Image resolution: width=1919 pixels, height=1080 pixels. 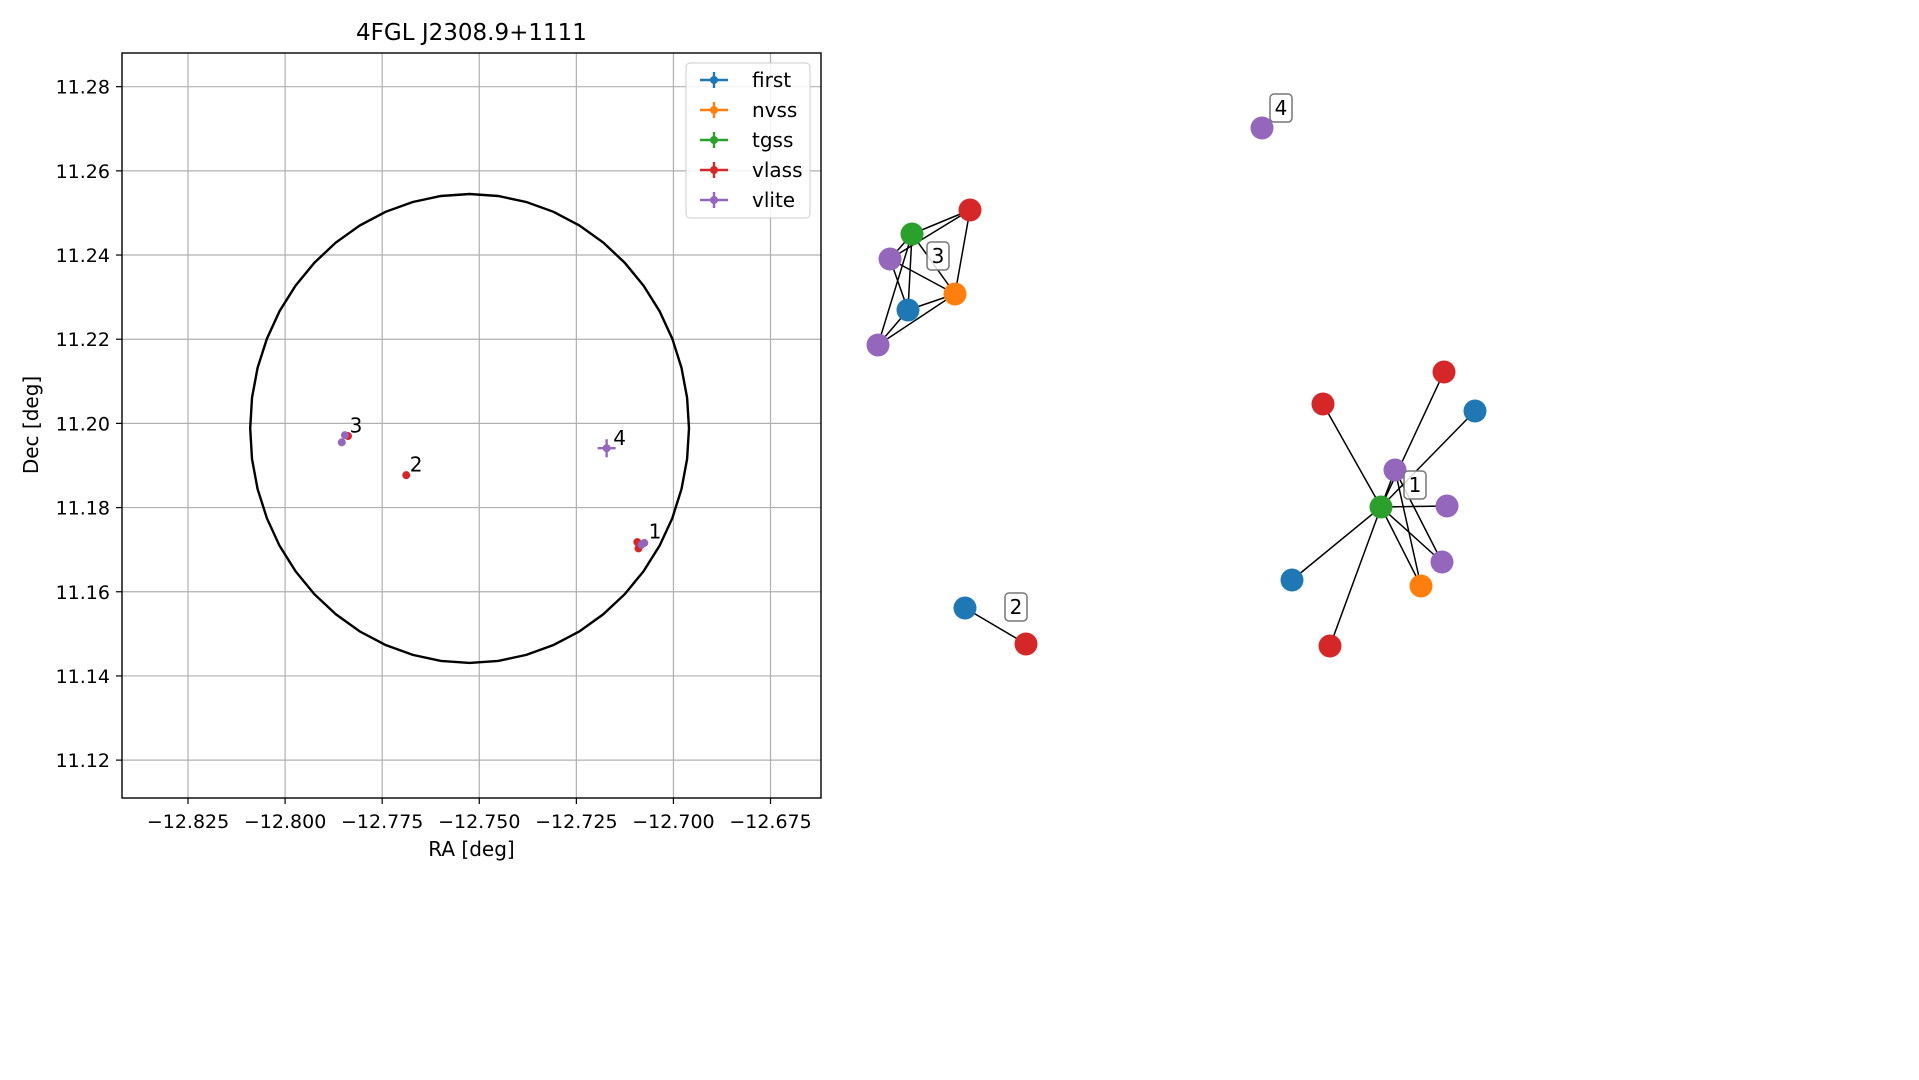 I want to click on network-label: 2, so click(x=1016, y=607).